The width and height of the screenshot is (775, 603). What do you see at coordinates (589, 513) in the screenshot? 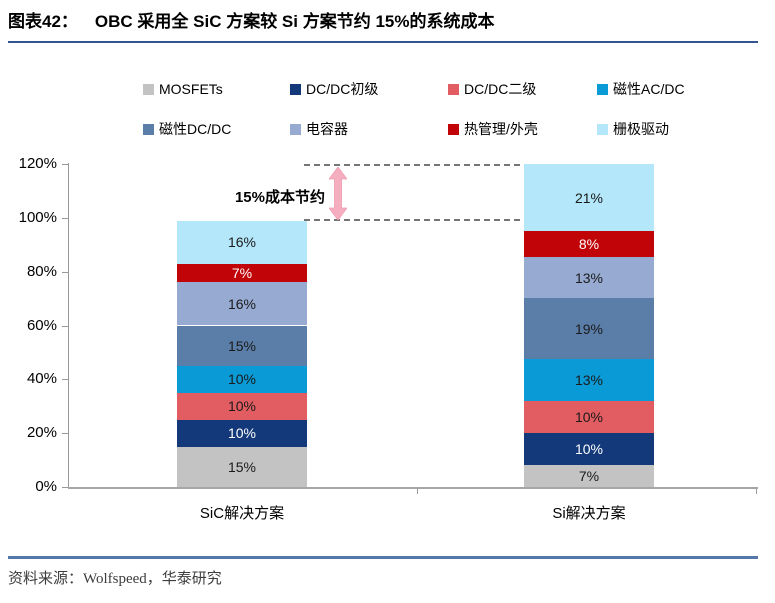
I see `category-label-si: Si解决方案` at bounding box center [589, 513].